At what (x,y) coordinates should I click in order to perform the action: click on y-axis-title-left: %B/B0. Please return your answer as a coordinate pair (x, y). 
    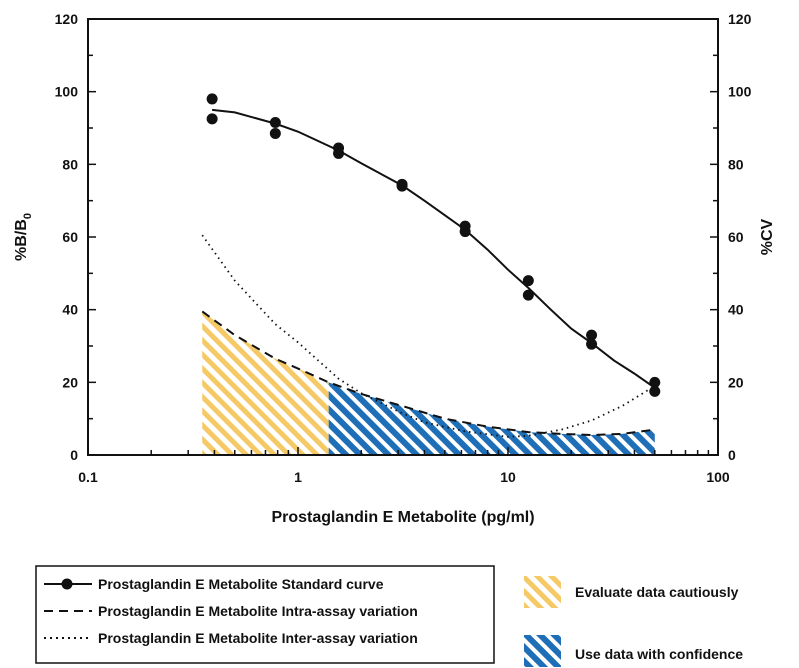
    Looking at the image, I should click on (23, 237).